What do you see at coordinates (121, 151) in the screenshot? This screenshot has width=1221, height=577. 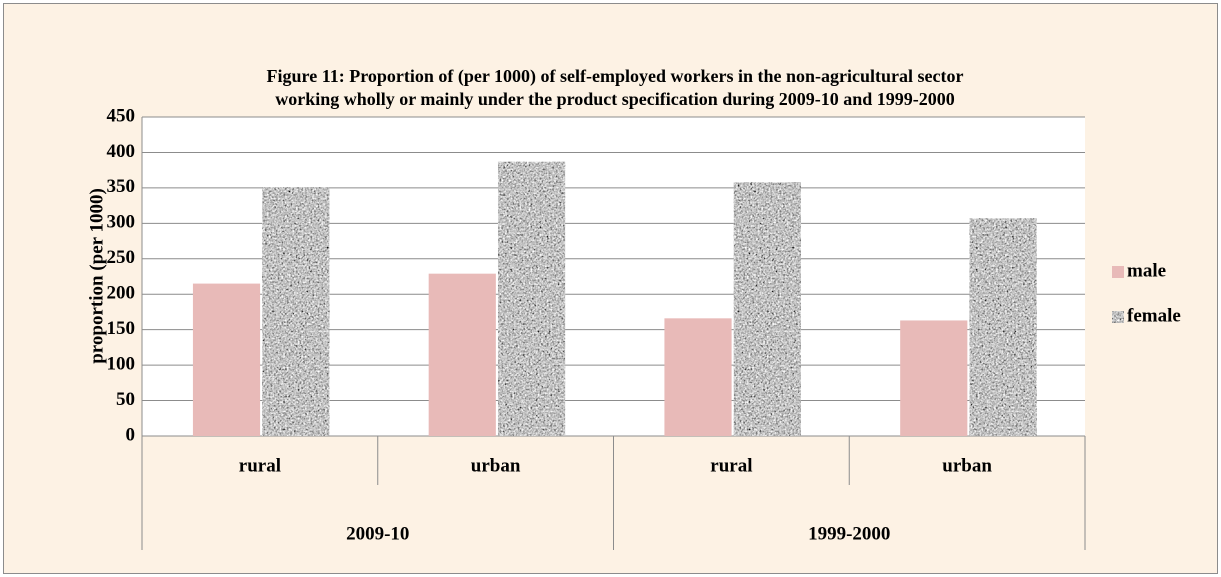 I see `y-tick-label: 400` at bounding box center [121, 151].